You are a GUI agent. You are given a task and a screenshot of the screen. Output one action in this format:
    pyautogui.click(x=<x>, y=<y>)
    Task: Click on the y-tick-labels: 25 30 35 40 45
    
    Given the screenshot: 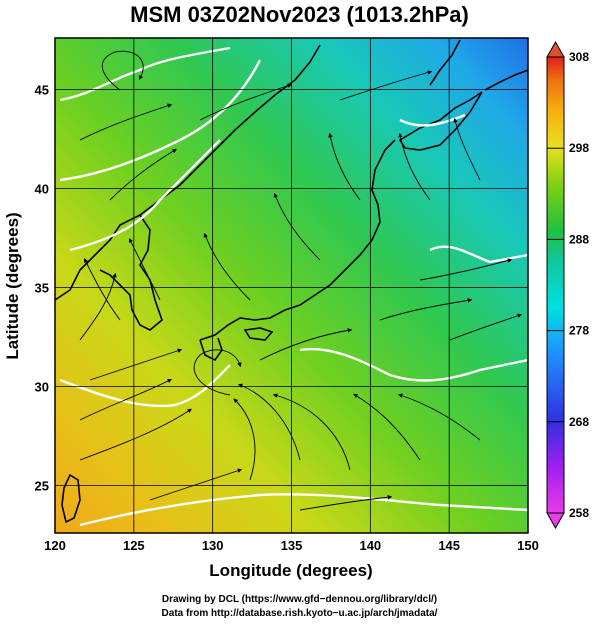 What is the action you would take?
    pyautogui.click(x=42, y=287)
    